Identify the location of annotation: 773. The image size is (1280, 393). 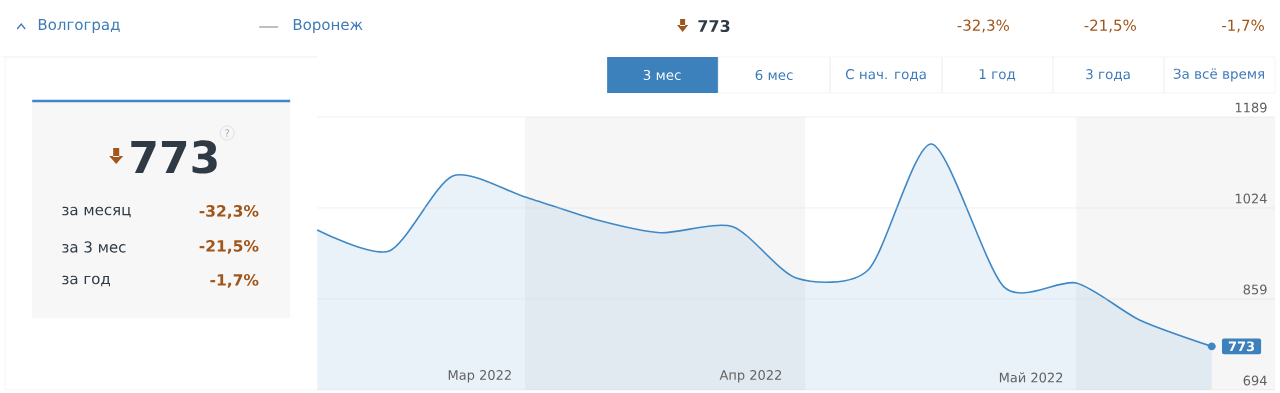
(1241, 346).